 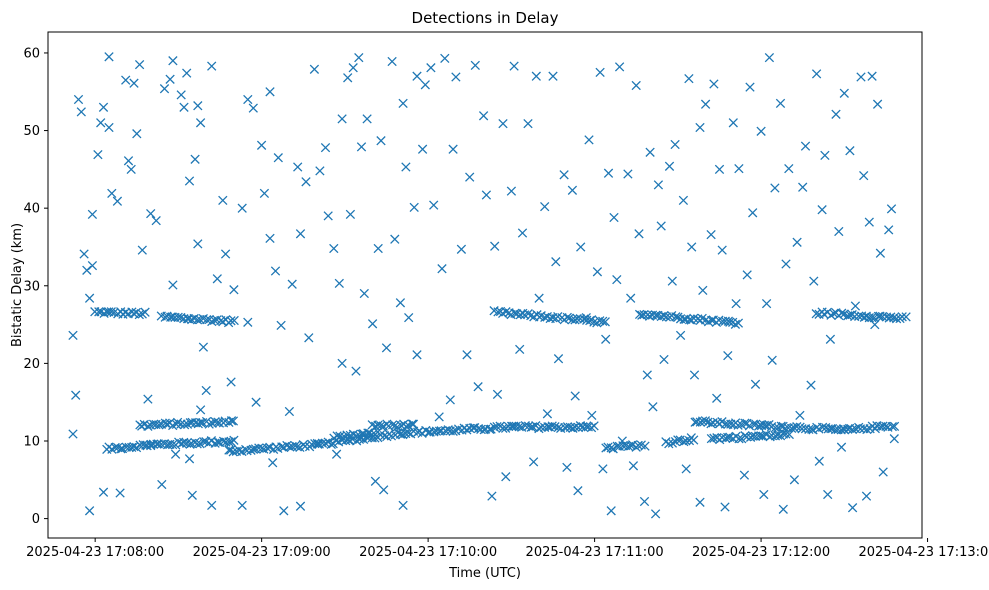 What do you see at coordinates (31, 131) in the screenshot?
I see `y-tick-label: 50` at bounding box center [31, 131].